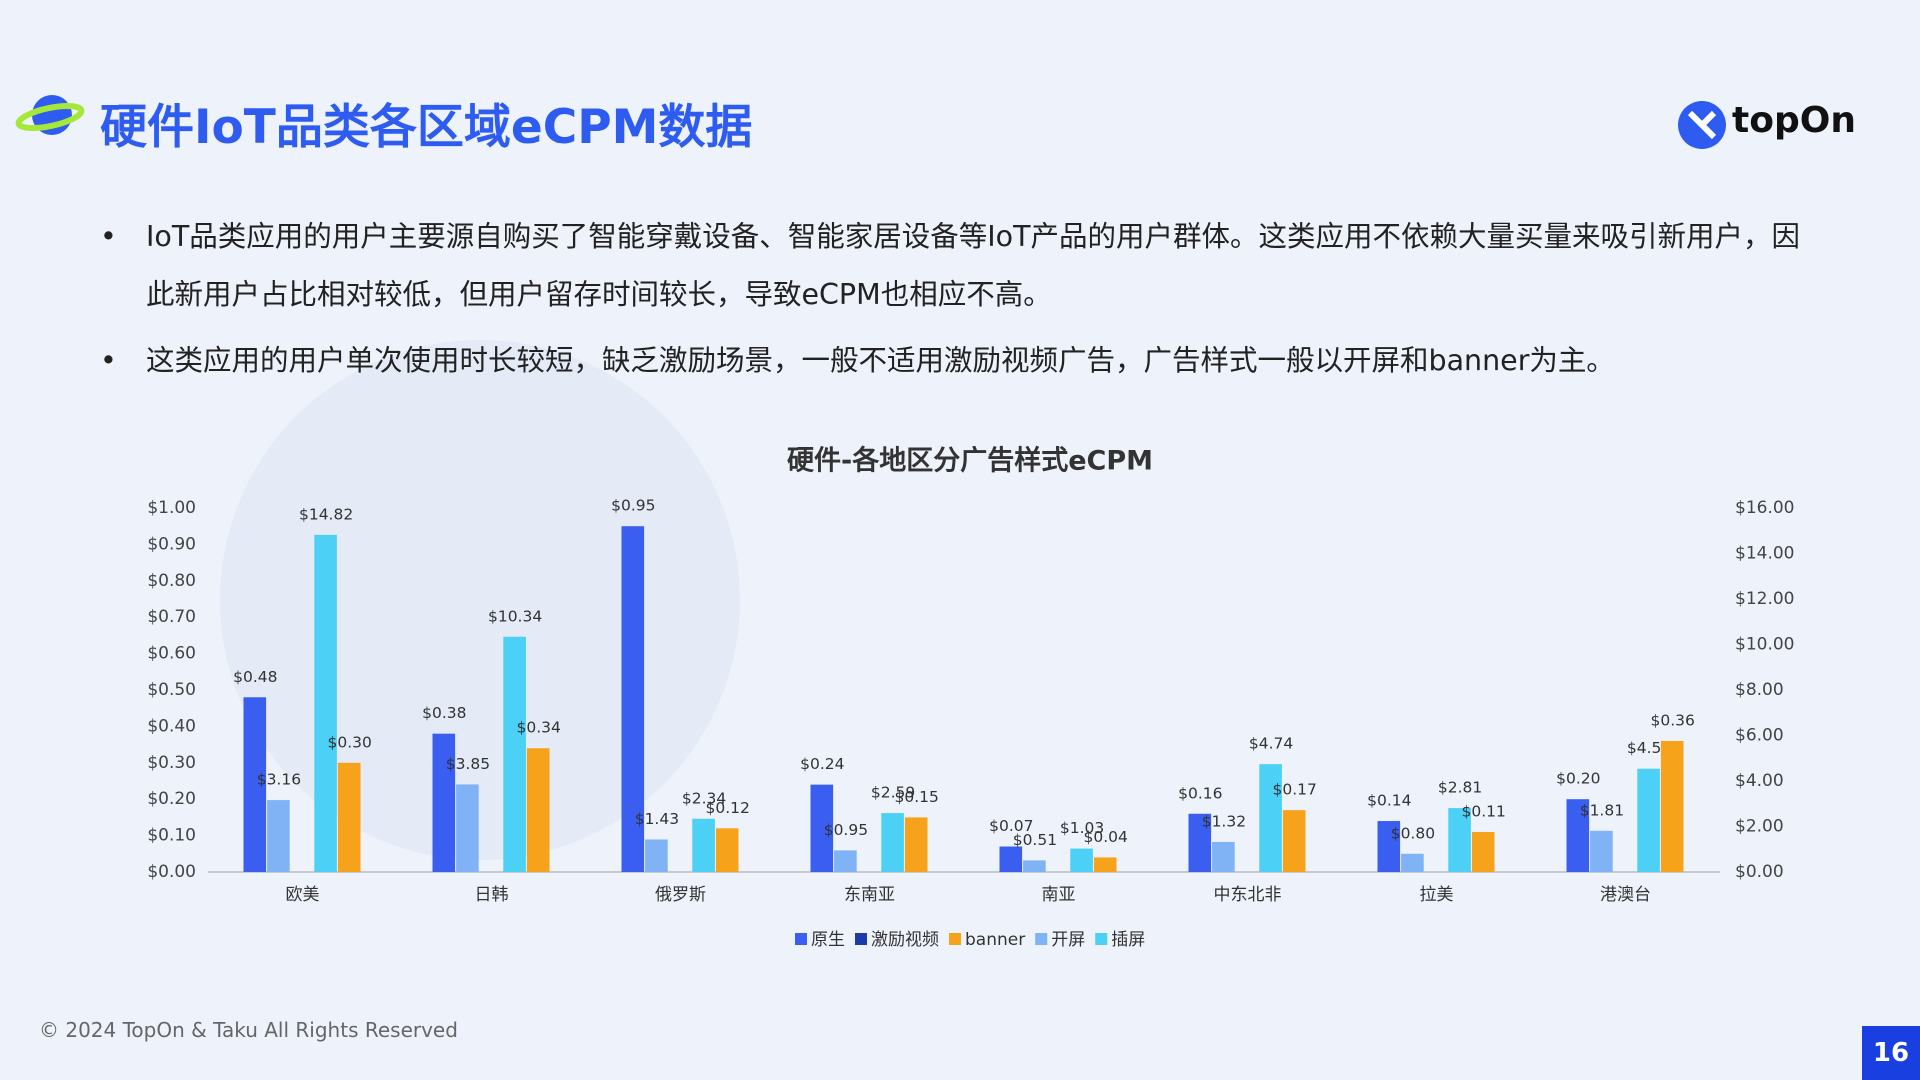  I want to click on logo-text: topOn, so click(1794, 120).